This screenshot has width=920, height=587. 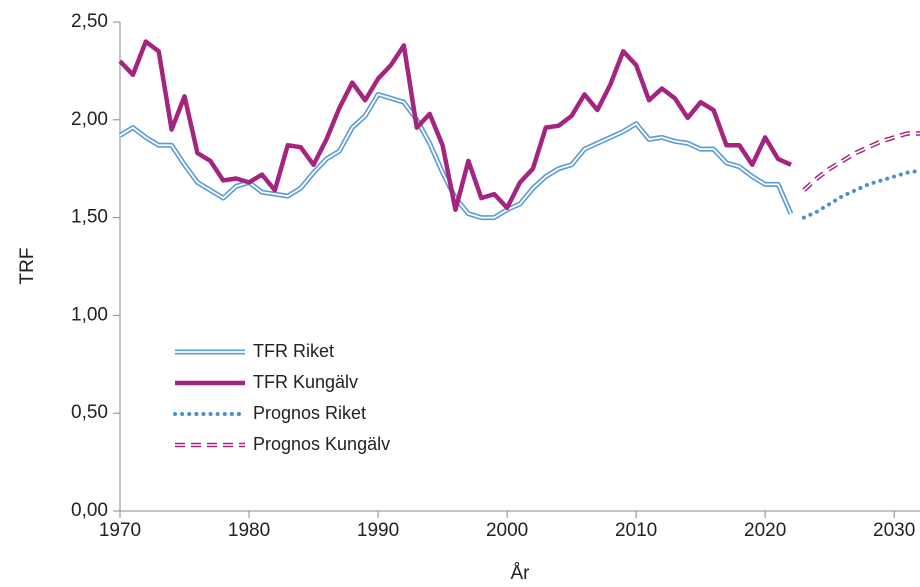 I want to click on legend-label: TFR Kungälv, so click(x=305, y=382).